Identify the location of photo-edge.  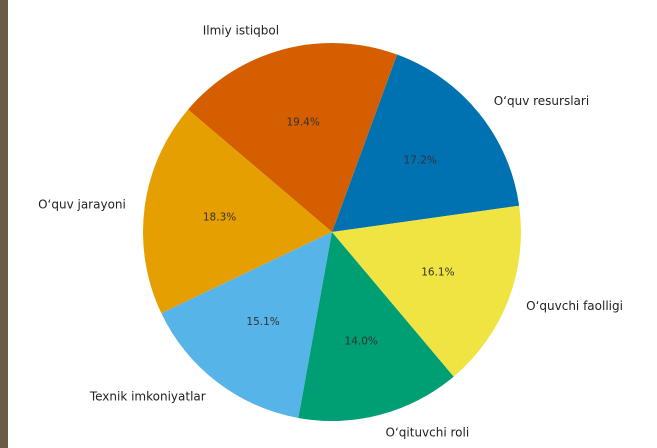
(4, 224).